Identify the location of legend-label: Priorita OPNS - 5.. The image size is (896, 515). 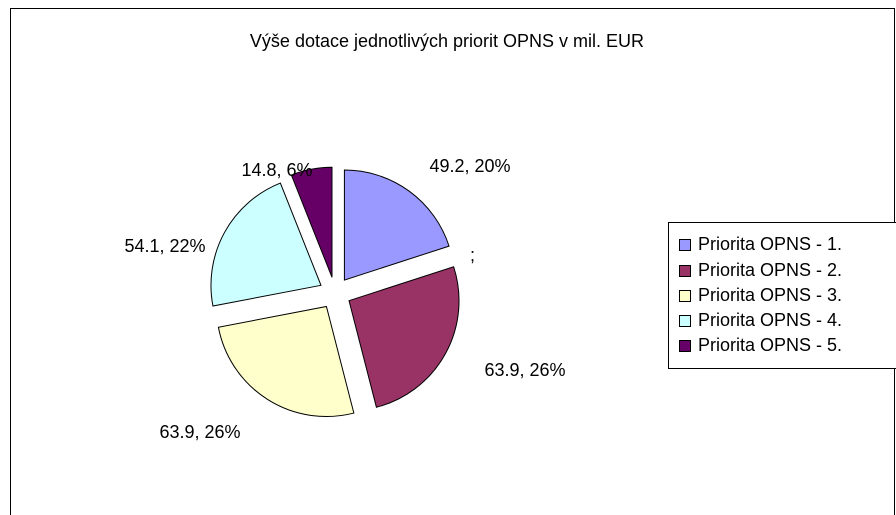
(770, 345).